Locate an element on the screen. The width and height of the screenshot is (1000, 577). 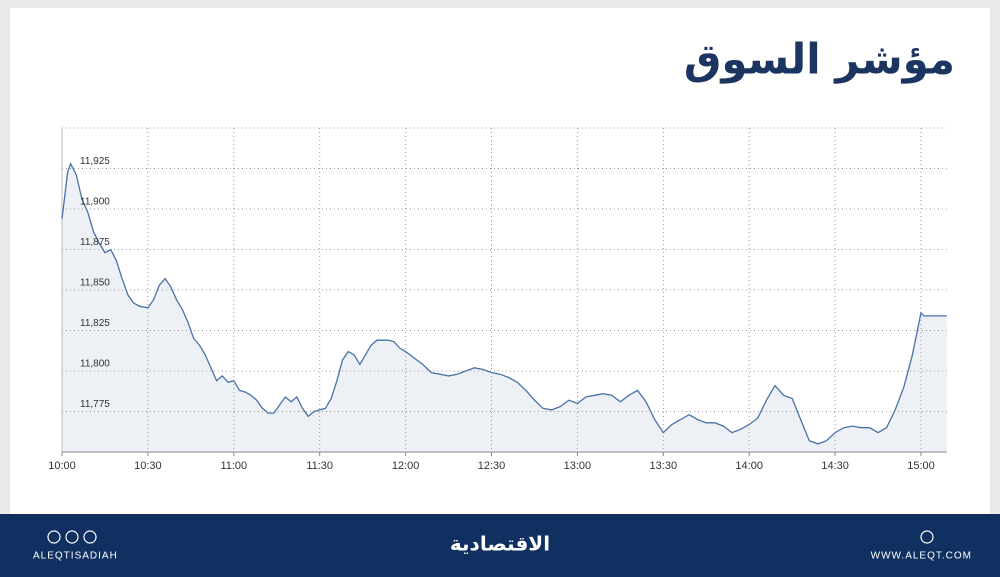
x-tick-label: 13:00 is located at coordinates (578, 466).